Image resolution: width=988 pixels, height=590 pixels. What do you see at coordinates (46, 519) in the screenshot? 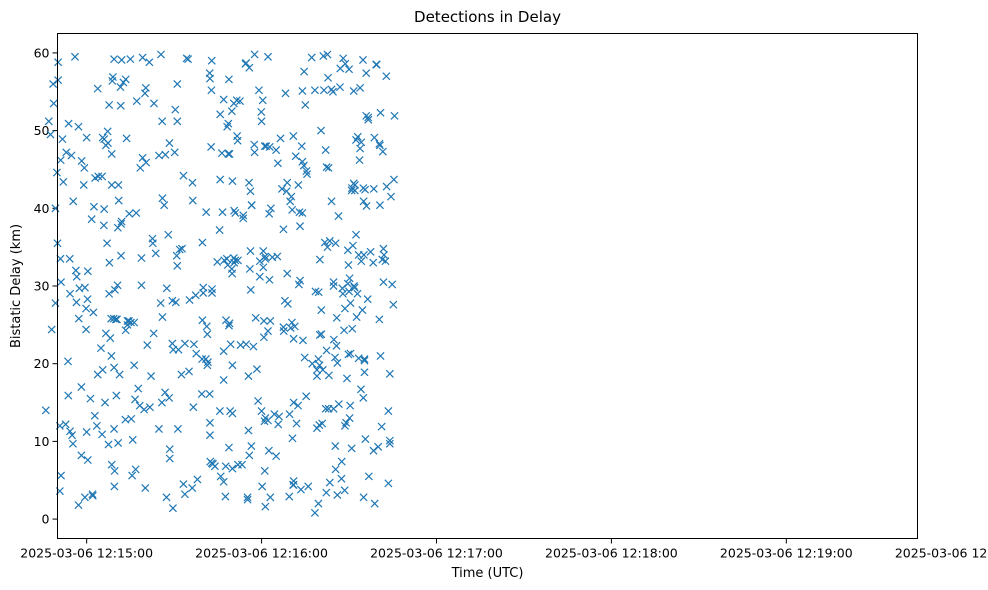
I see `y-tick-label: 0` at bounding box center [46, 519].